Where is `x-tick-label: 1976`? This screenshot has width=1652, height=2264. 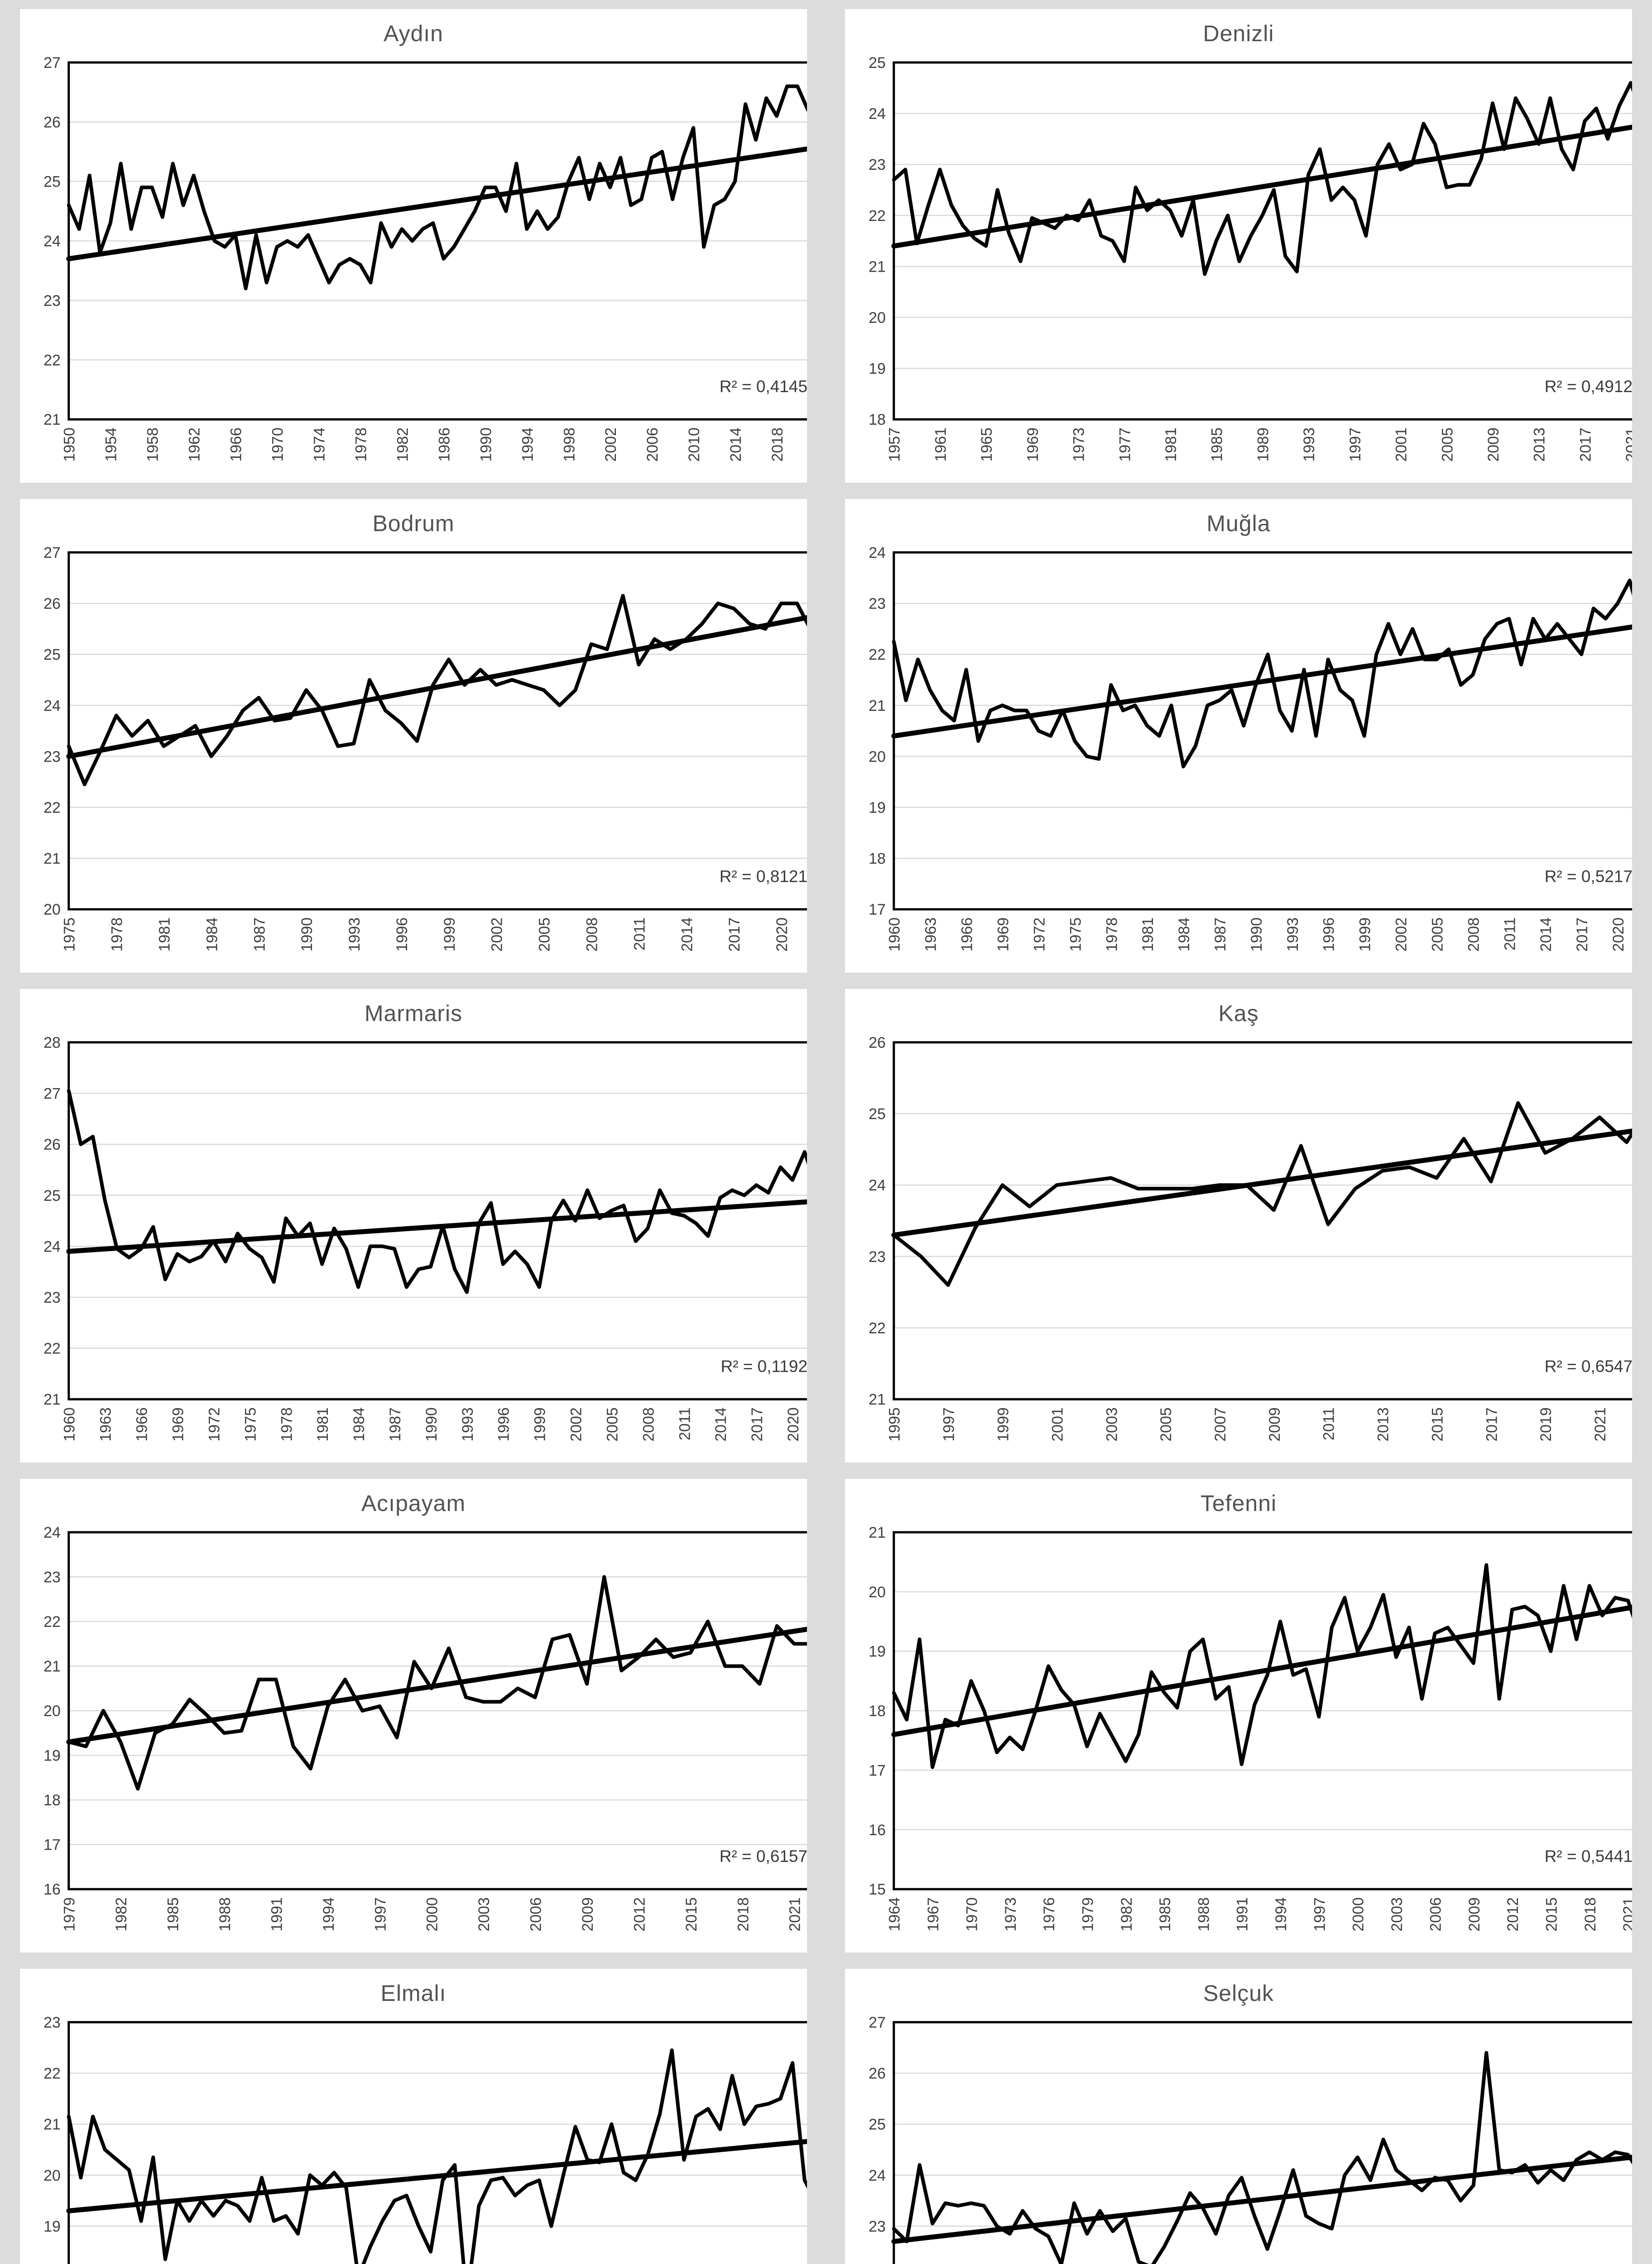
x-tick-label: 1976 is located at coordinates (1049, 1914).